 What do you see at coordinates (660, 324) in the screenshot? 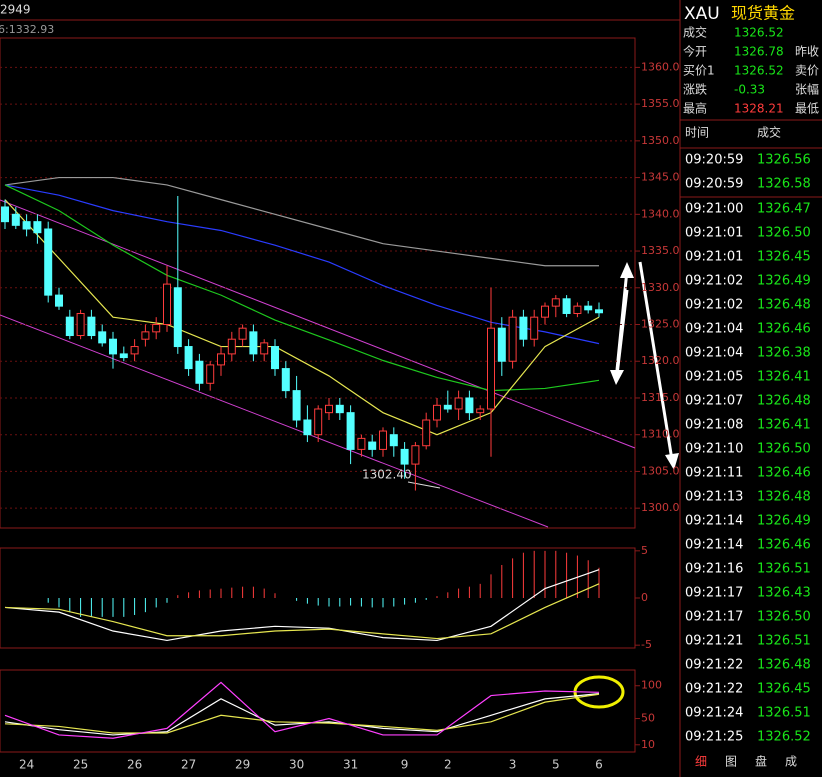
I see `y-tick-label: 1325.0` at bounding box center [660, 324].